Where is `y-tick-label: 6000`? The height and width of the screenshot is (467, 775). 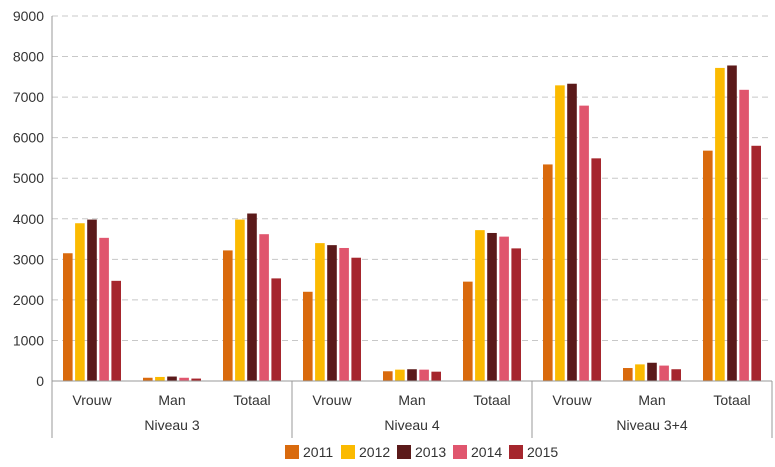
y-tick-label: 6000 is located at coordinates (28, 138).